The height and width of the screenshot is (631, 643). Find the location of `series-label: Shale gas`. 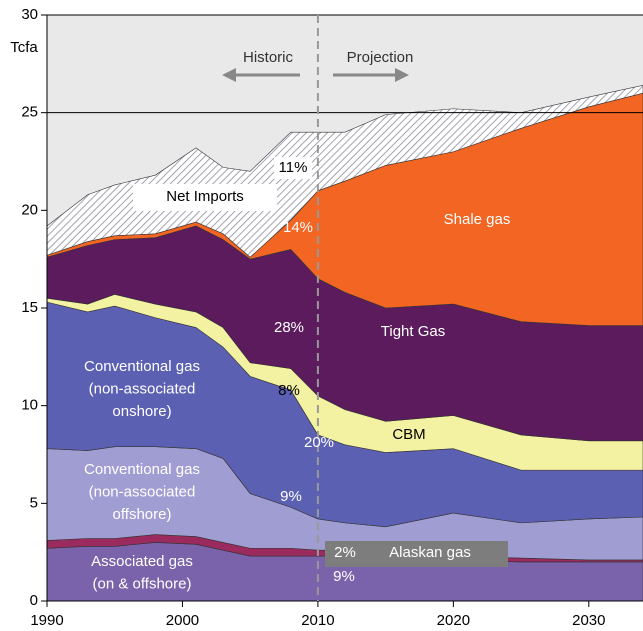

series-label: Shale gas is located at coordinates (477, 219).